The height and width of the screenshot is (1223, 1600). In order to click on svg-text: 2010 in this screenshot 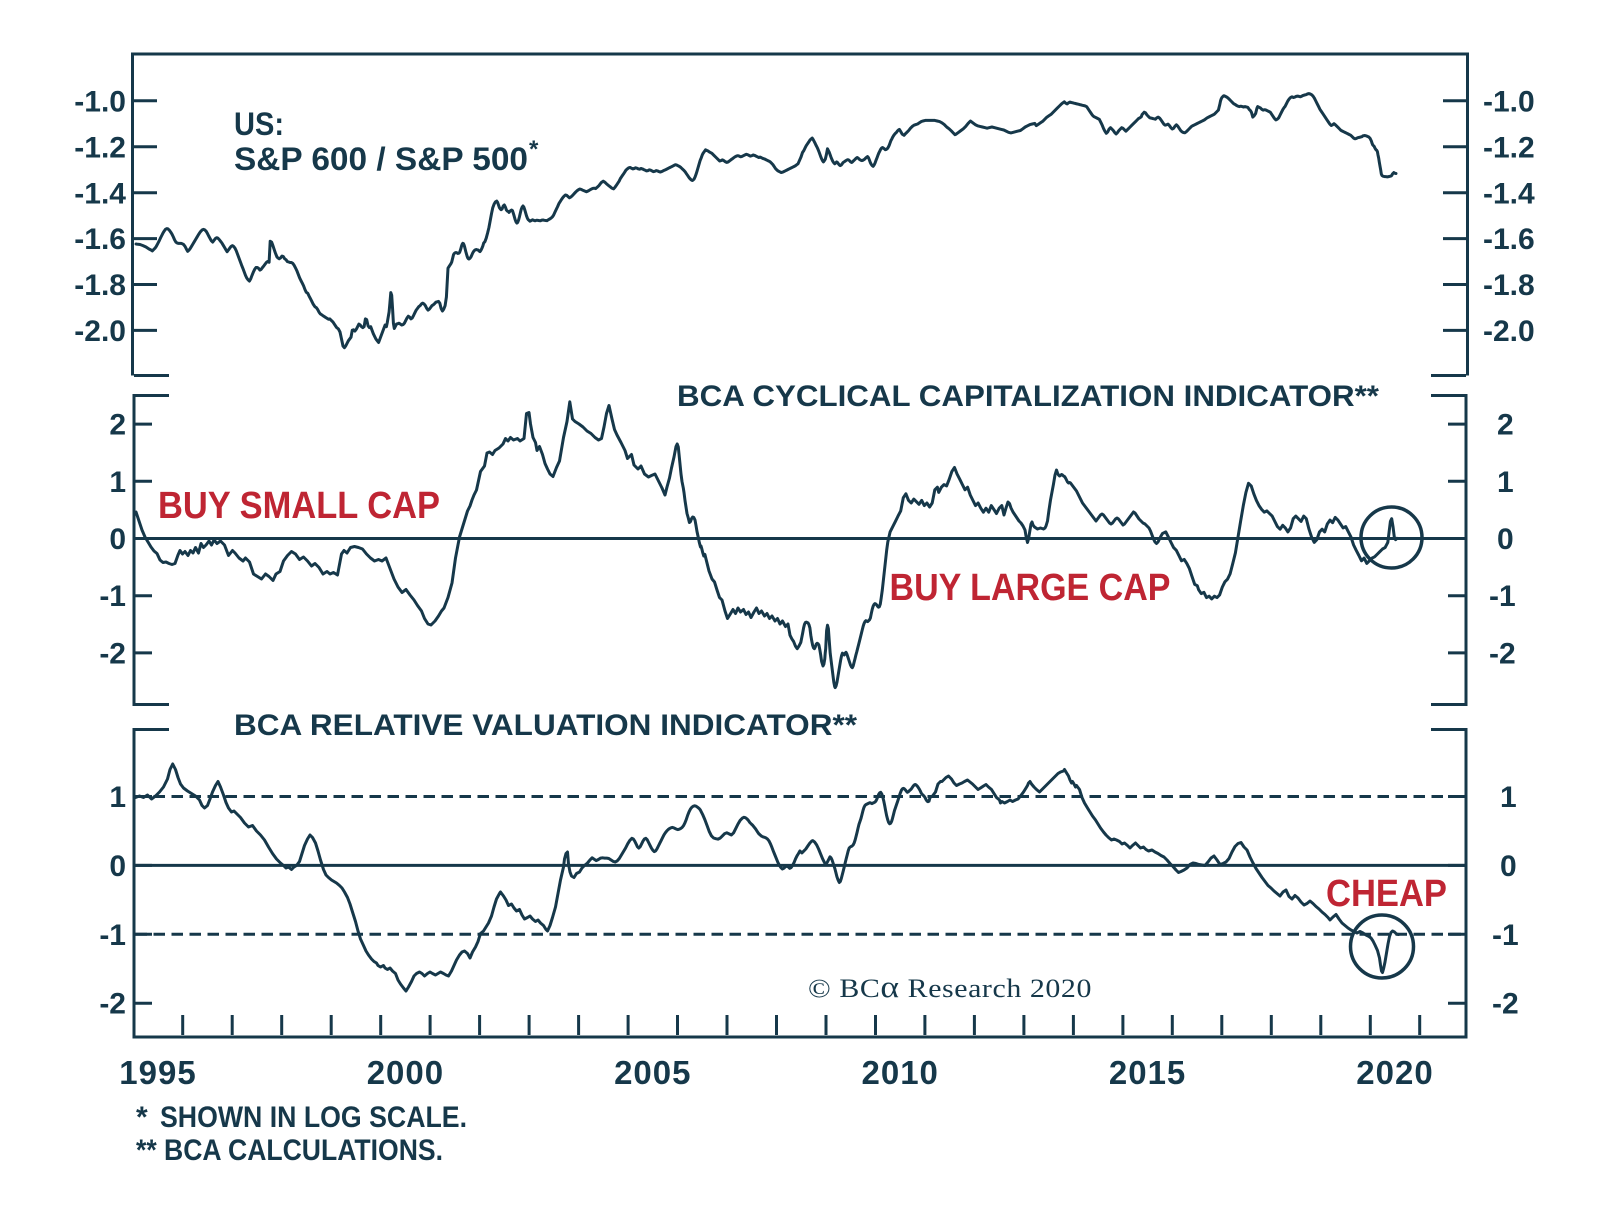, I will do `click(899, 1072)`.